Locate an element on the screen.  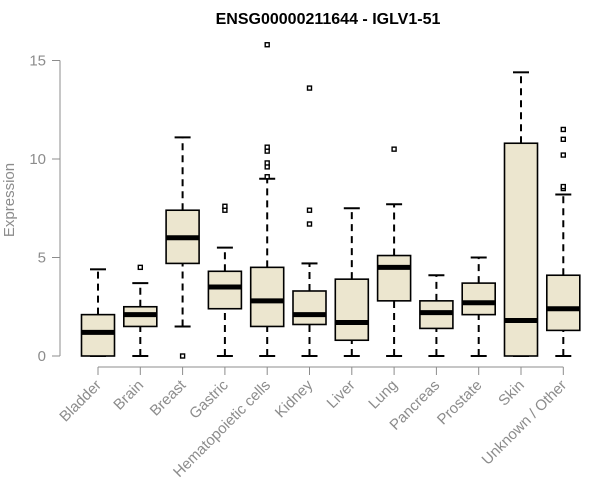
x-tick-label: Brain is located at coordinates (128, 395).